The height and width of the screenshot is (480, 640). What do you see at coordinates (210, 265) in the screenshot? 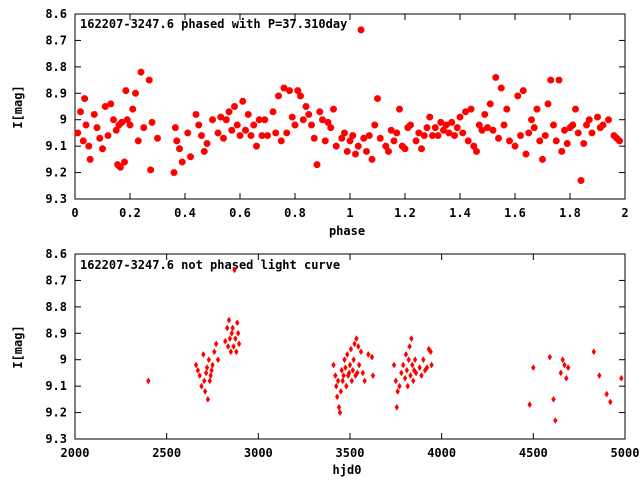
I see `unphased-title: 162207-3247.6 not phased light curve` at bounding box center [210, 265].